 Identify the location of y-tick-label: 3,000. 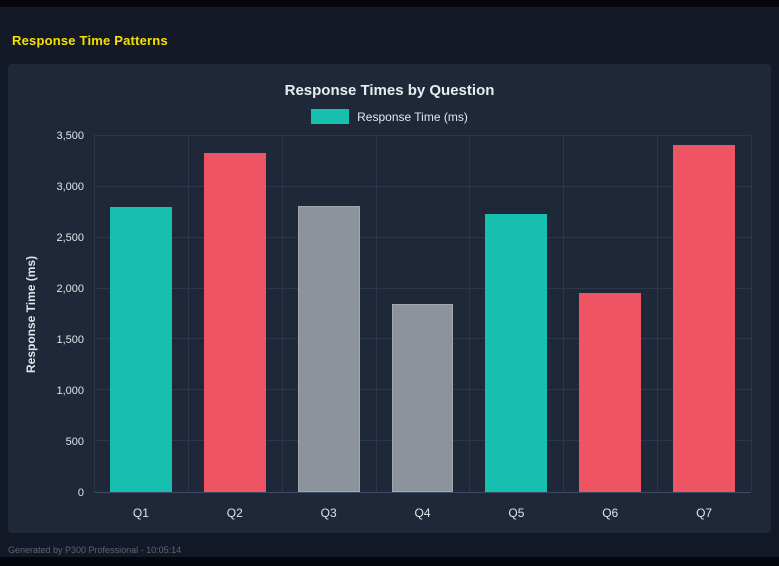
(70, 187).